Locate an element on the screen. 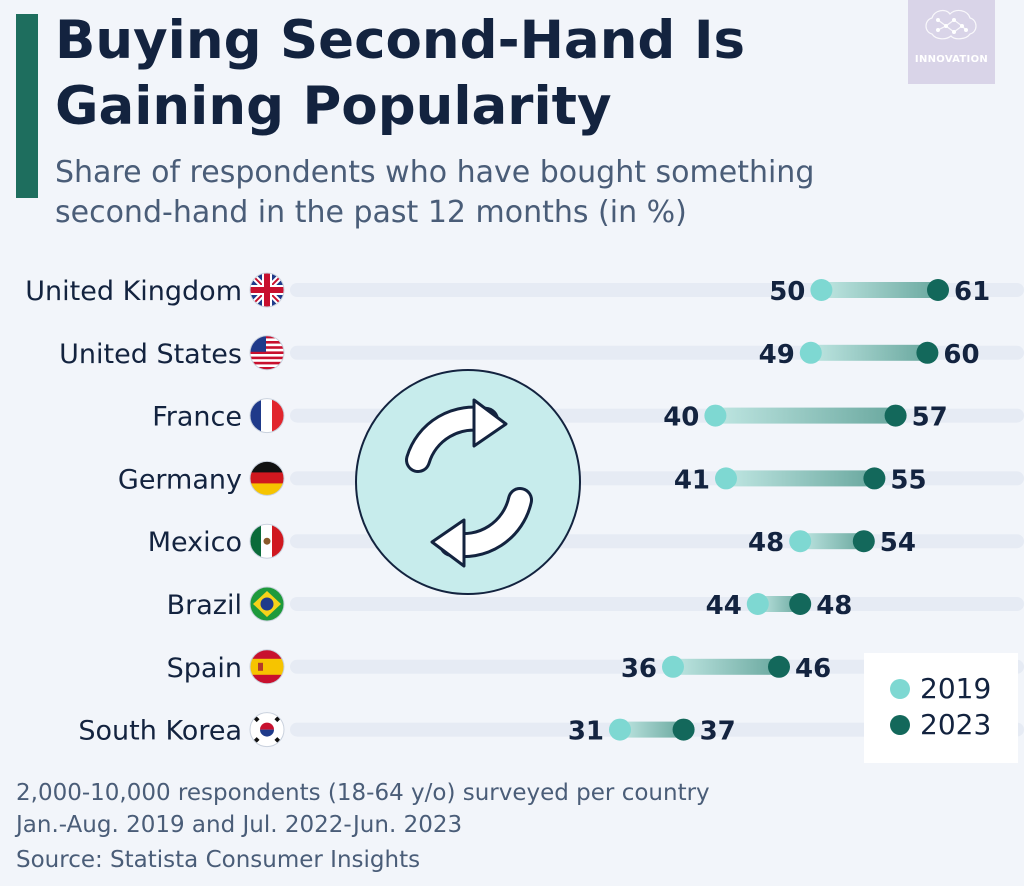 The image size is (1024, 886). dot-2019-united-kingdom is located at coordinates (821, 290).